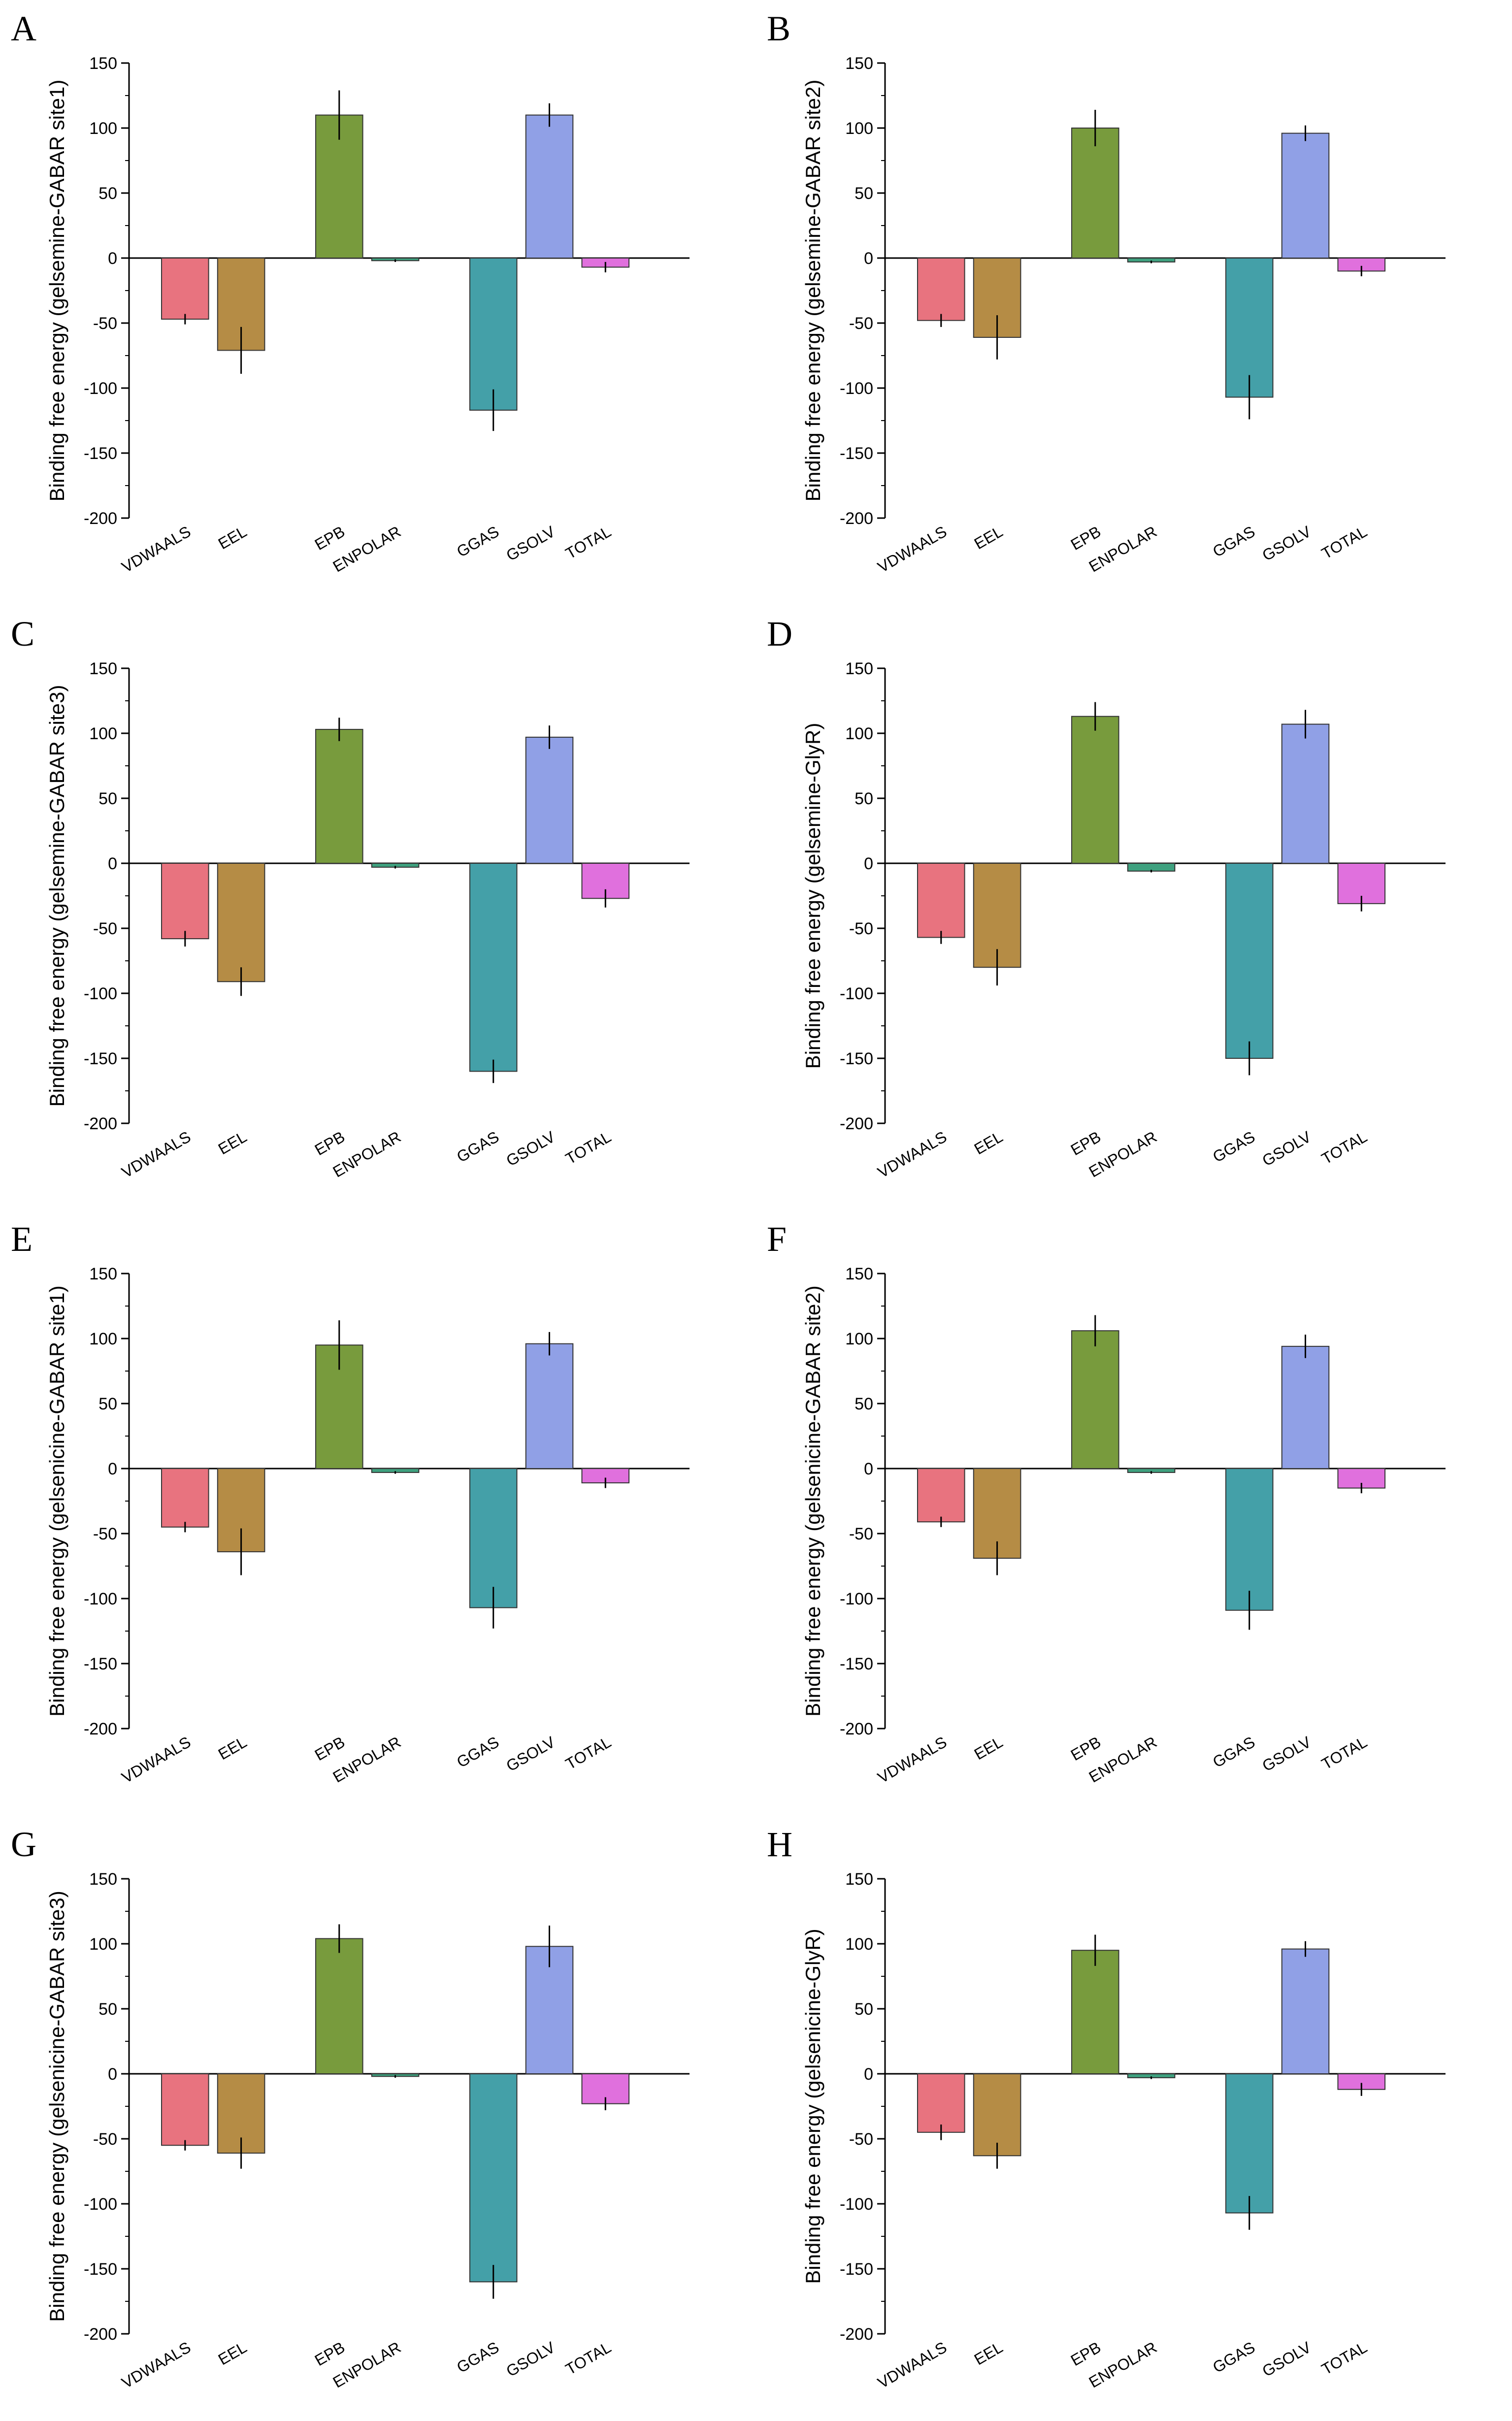 The width and height of the screenshot is (1512, 2421). What do you see at coordinates (812, 896) in the screenshot?
I see `y-axis-label: Binding free energy (gelsemine-GlyR)` at bounding box center [812, 896].